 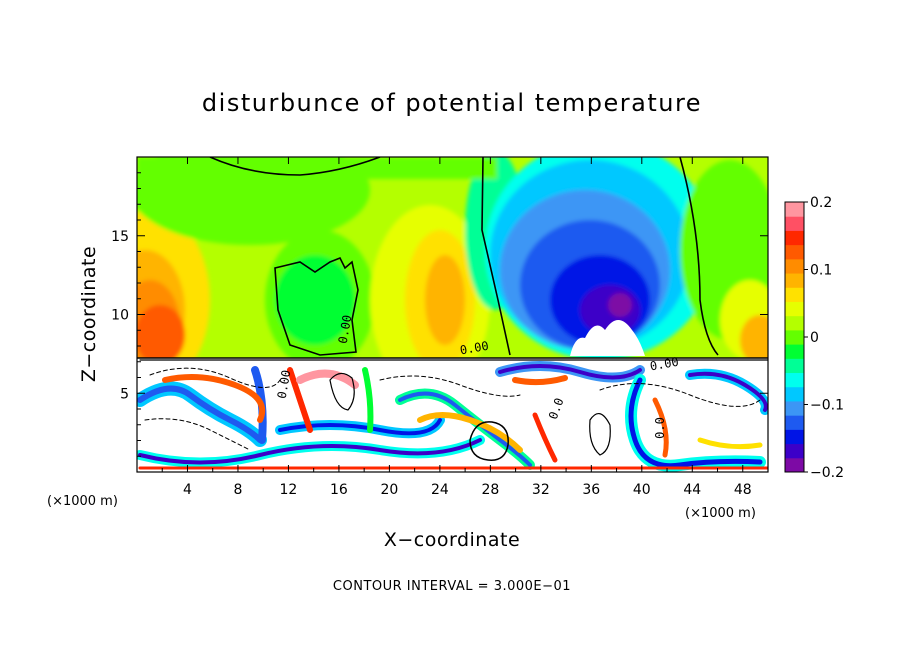 I want to click on x-tick-label: 16, so click(x=339, y=490).